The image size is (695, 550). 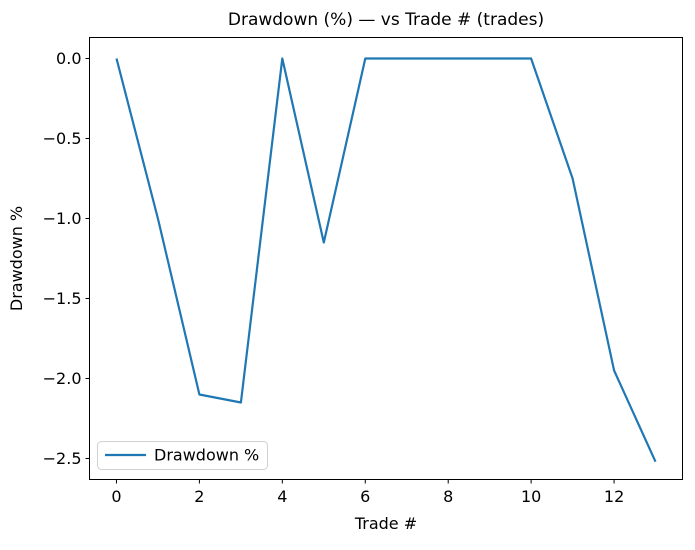 What do you see at coordinates (386, 20) in the screenshot?
I see `chart-title: Drawdown (%) — vs Trade # (trades)` at bounding box center [386, 20].